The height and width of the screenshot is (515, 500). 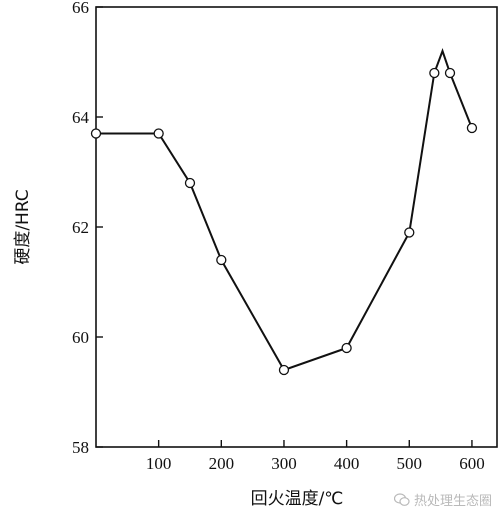 What do you see at coordinates (315, 456) in the screenshot?
I see `x-axis-ticks: 100 200 300 400 500 600` at bounding box center [315, 456].